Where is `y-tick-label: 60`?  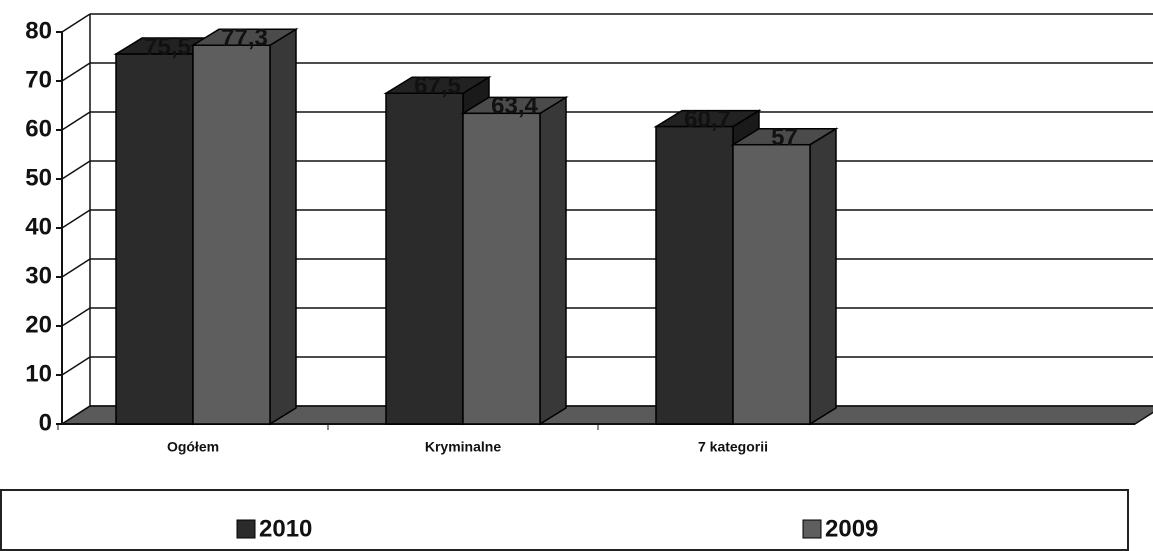
y-tick-label: 60 is located at coordinates (38, 128).